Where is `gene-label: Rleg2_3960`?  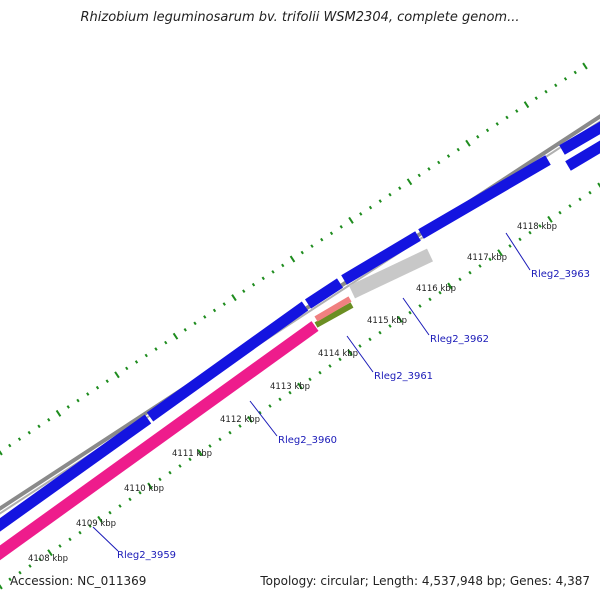
gene-label: Rleg2_3960 is located at coordinates (307, 440).